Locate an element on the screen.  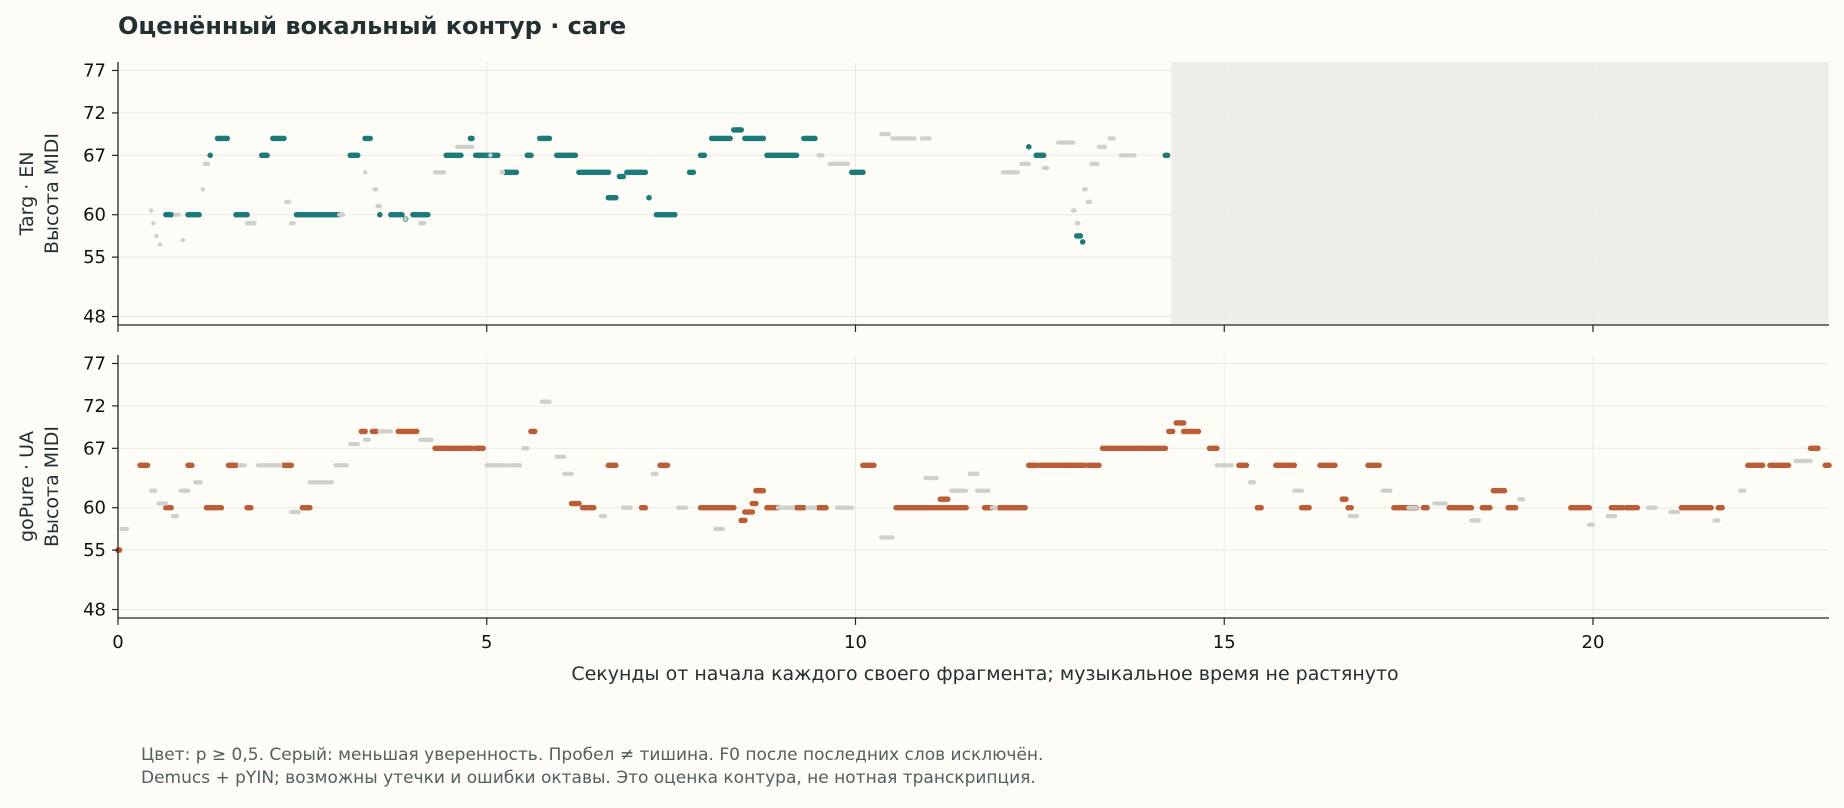
chart-title: Оценённый вокальный контур · care is located at coordinates (372, 26).